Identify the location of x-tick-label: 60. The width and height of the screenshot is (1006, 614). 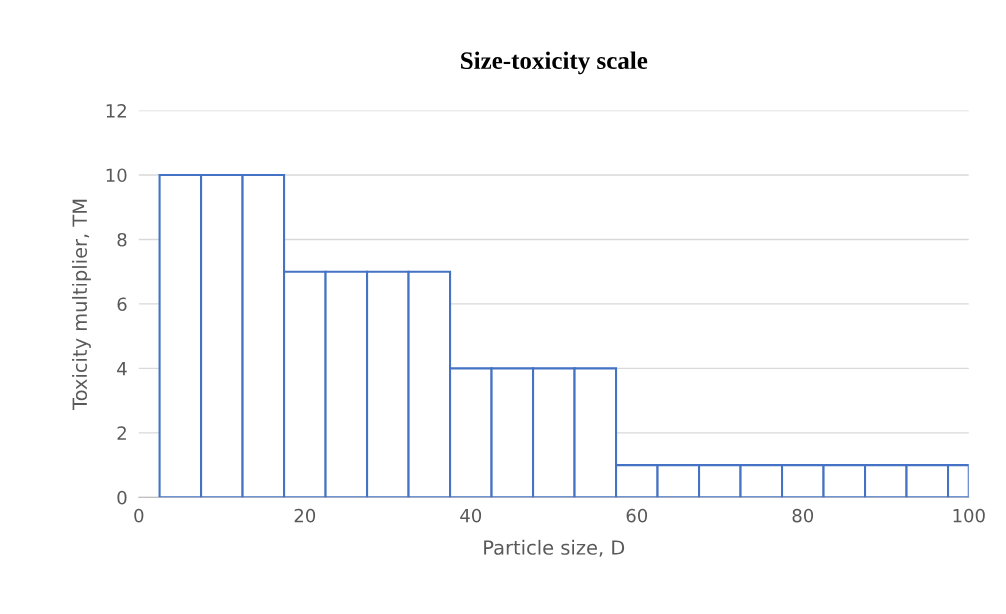
(637, 515).